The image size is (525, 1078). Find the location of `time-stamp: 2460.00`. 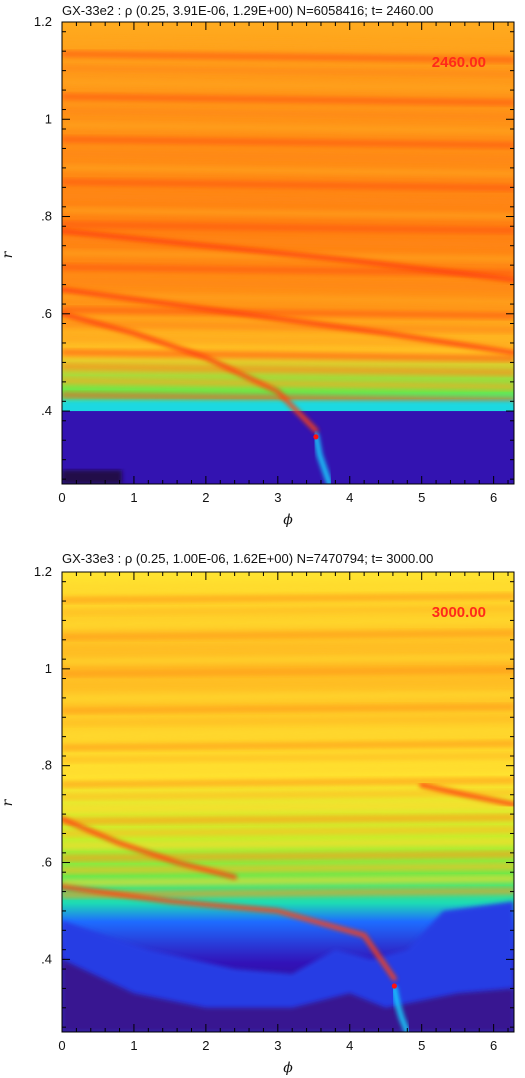

time-stamp: 2460.00 is located at coordinates (459, 62).